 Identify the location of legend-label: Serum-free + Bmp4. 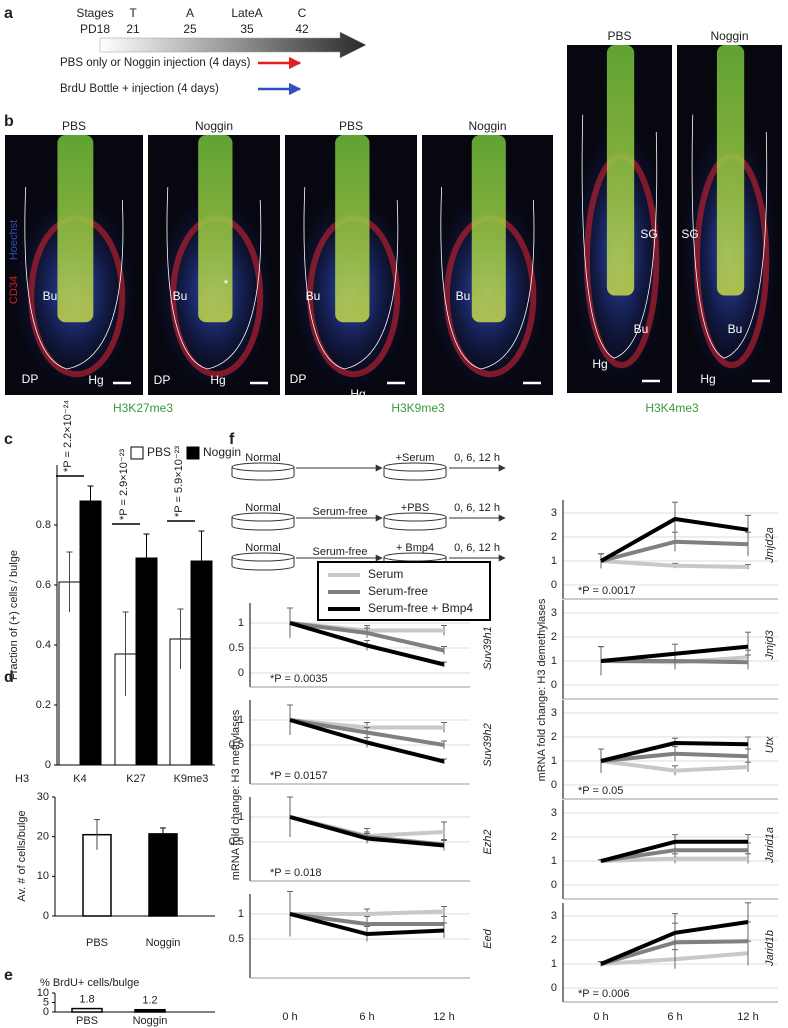
(420, 608).